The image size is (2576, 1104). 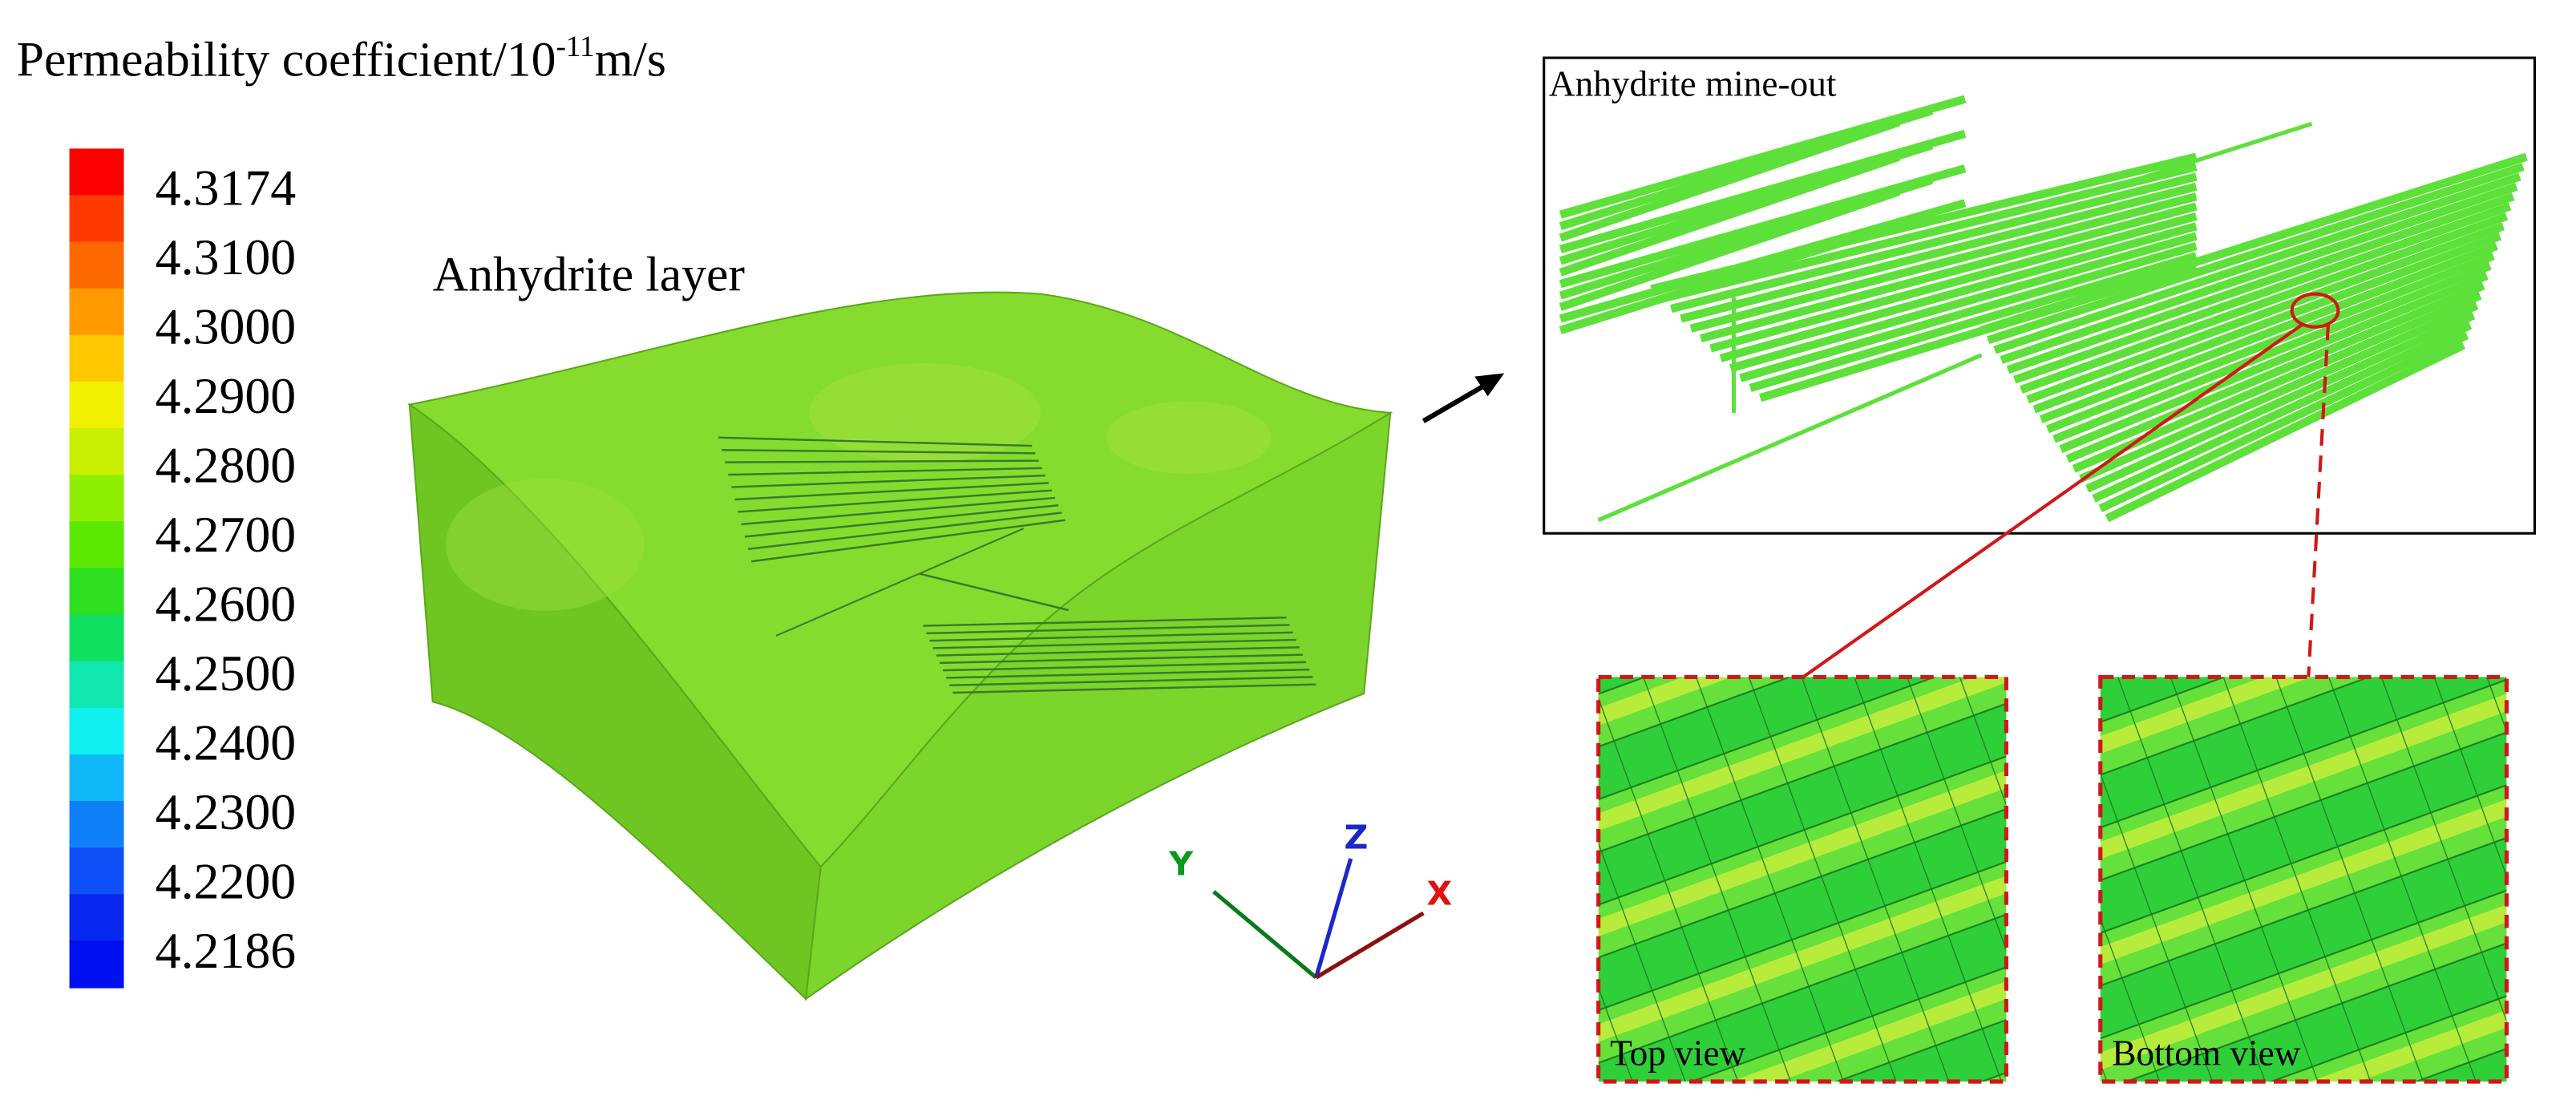 I want to click on inset-label: Top view, so click(x=1677, y=1053).